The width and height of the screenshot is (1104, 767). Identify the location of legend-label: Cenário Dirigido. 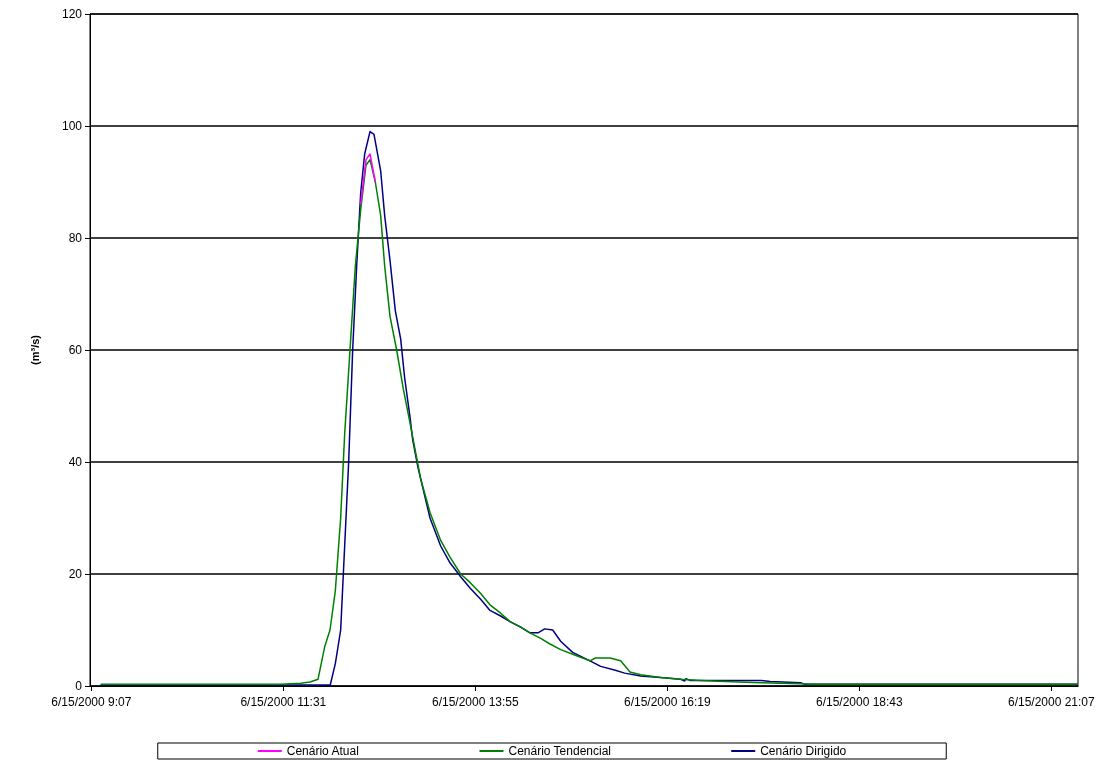
(803, 751).